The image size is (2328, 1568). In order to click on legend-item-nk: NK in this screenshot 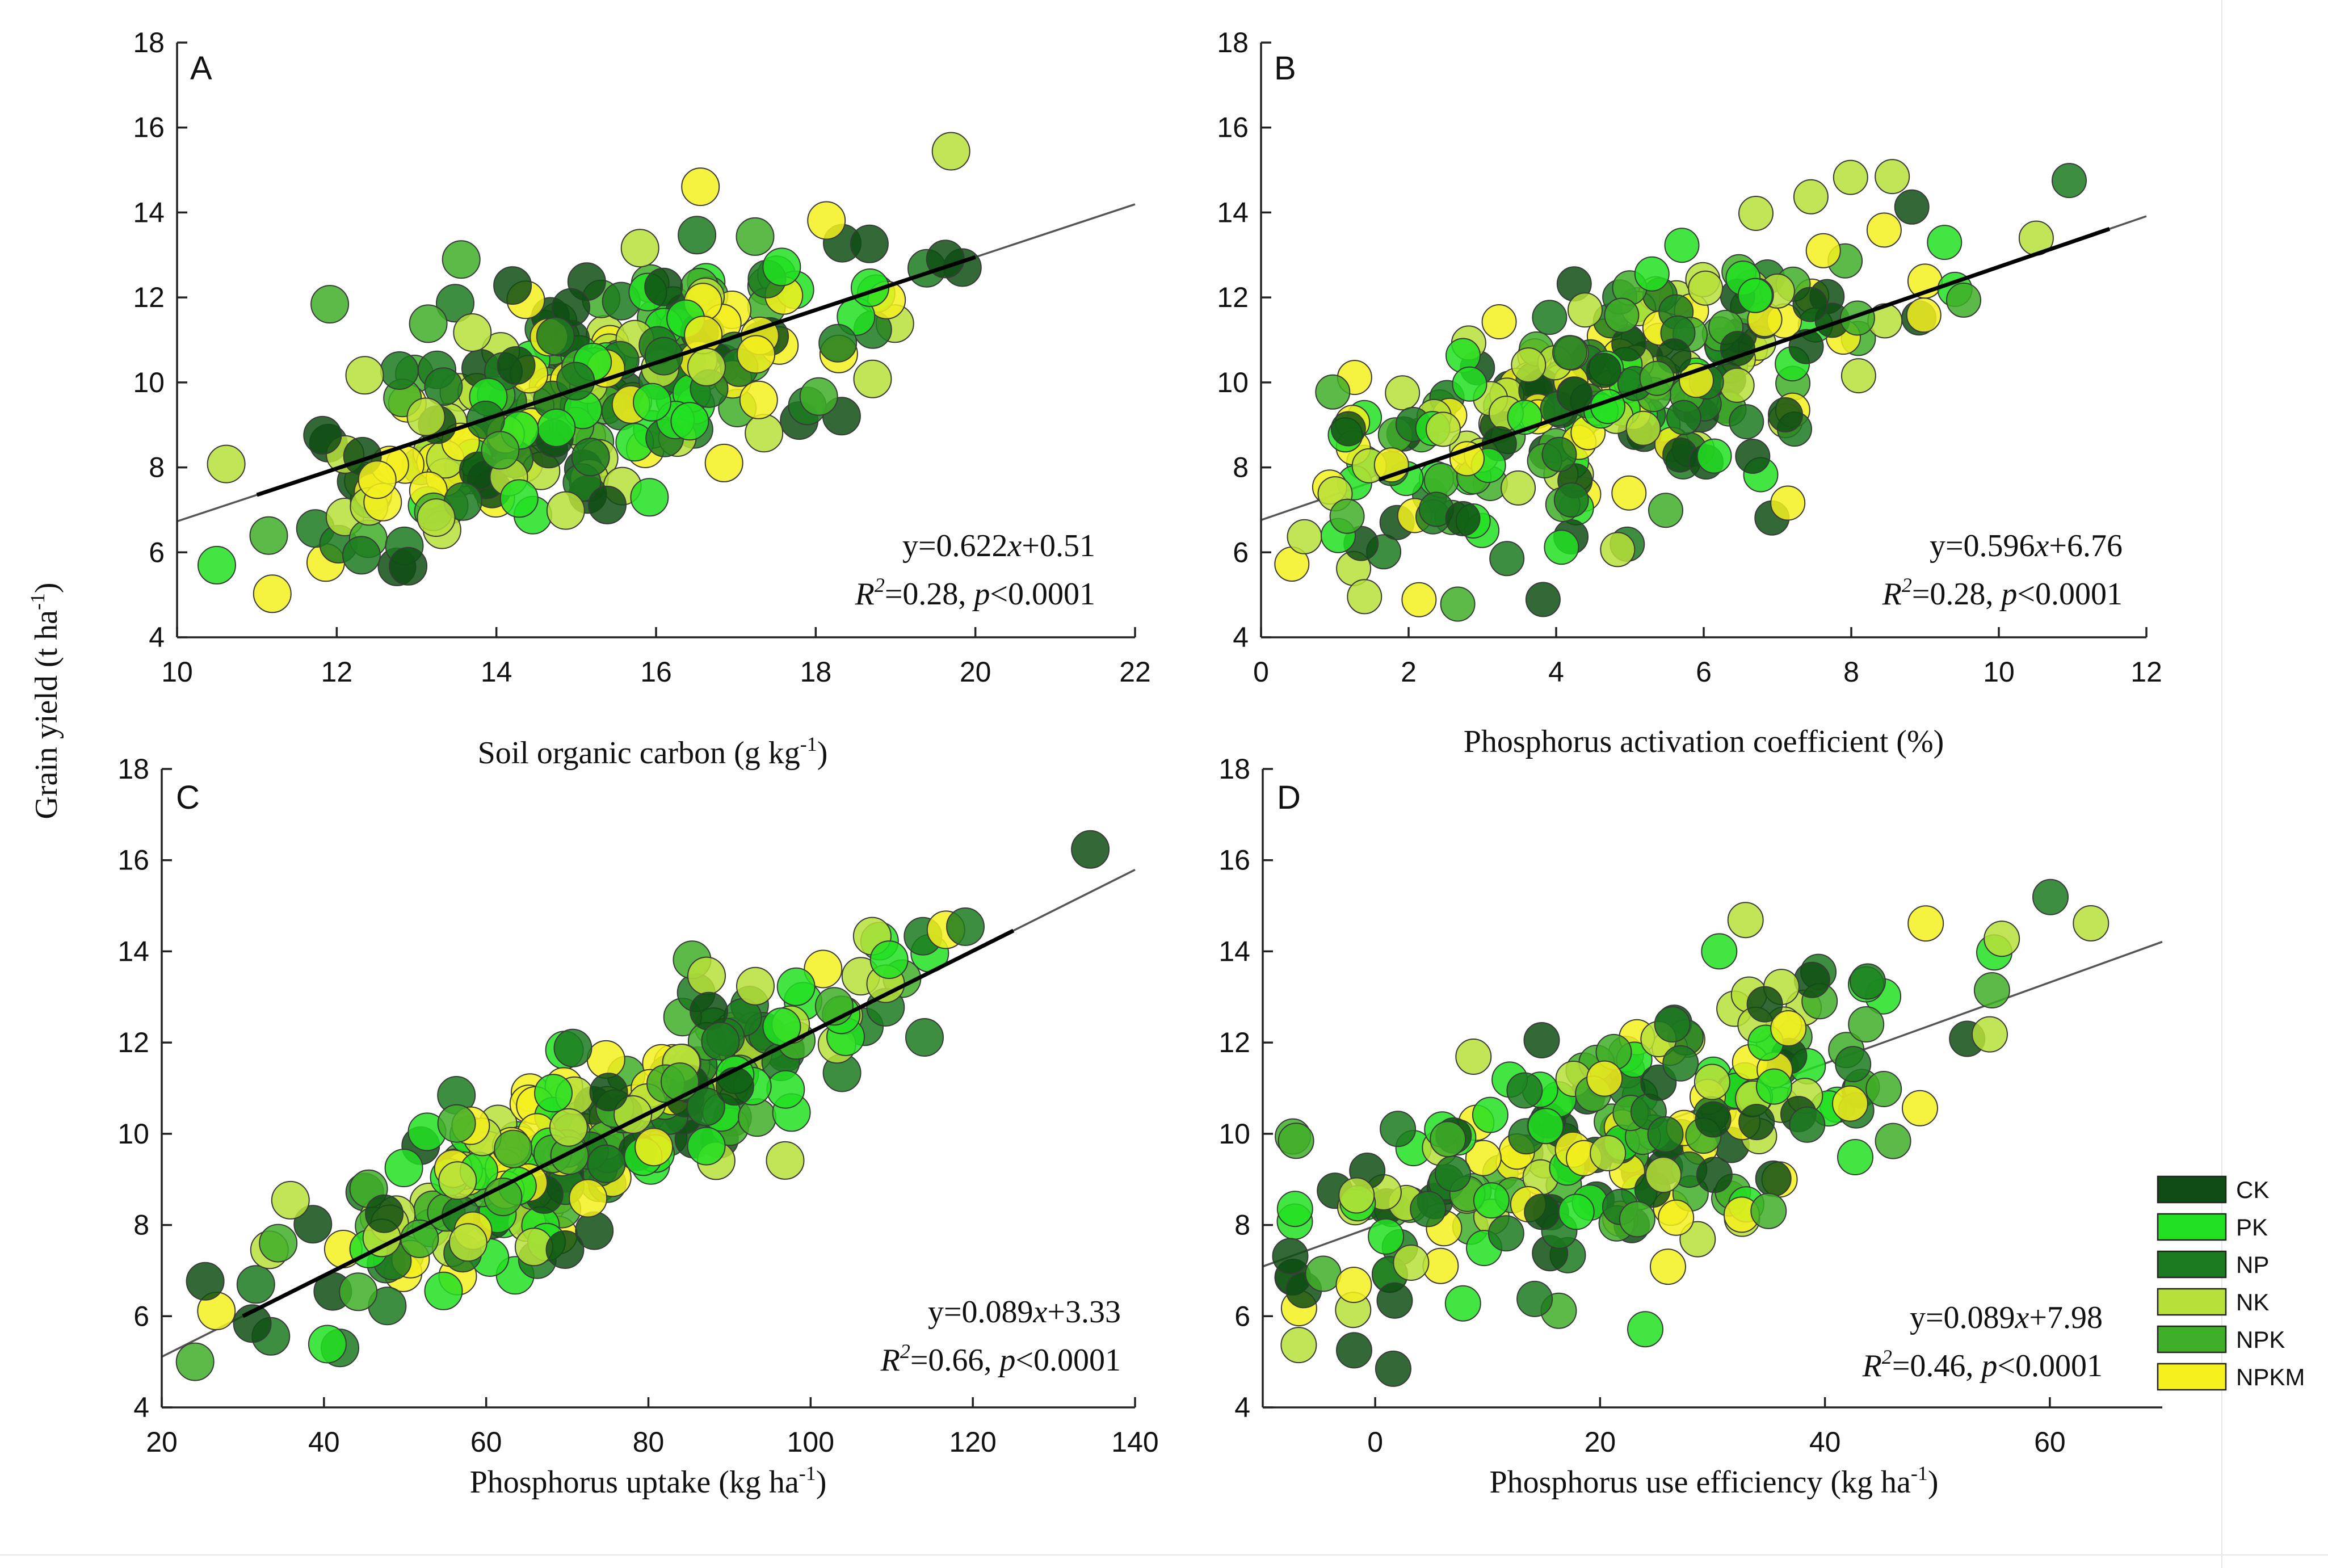, I will do `click(2213, 1302)`.